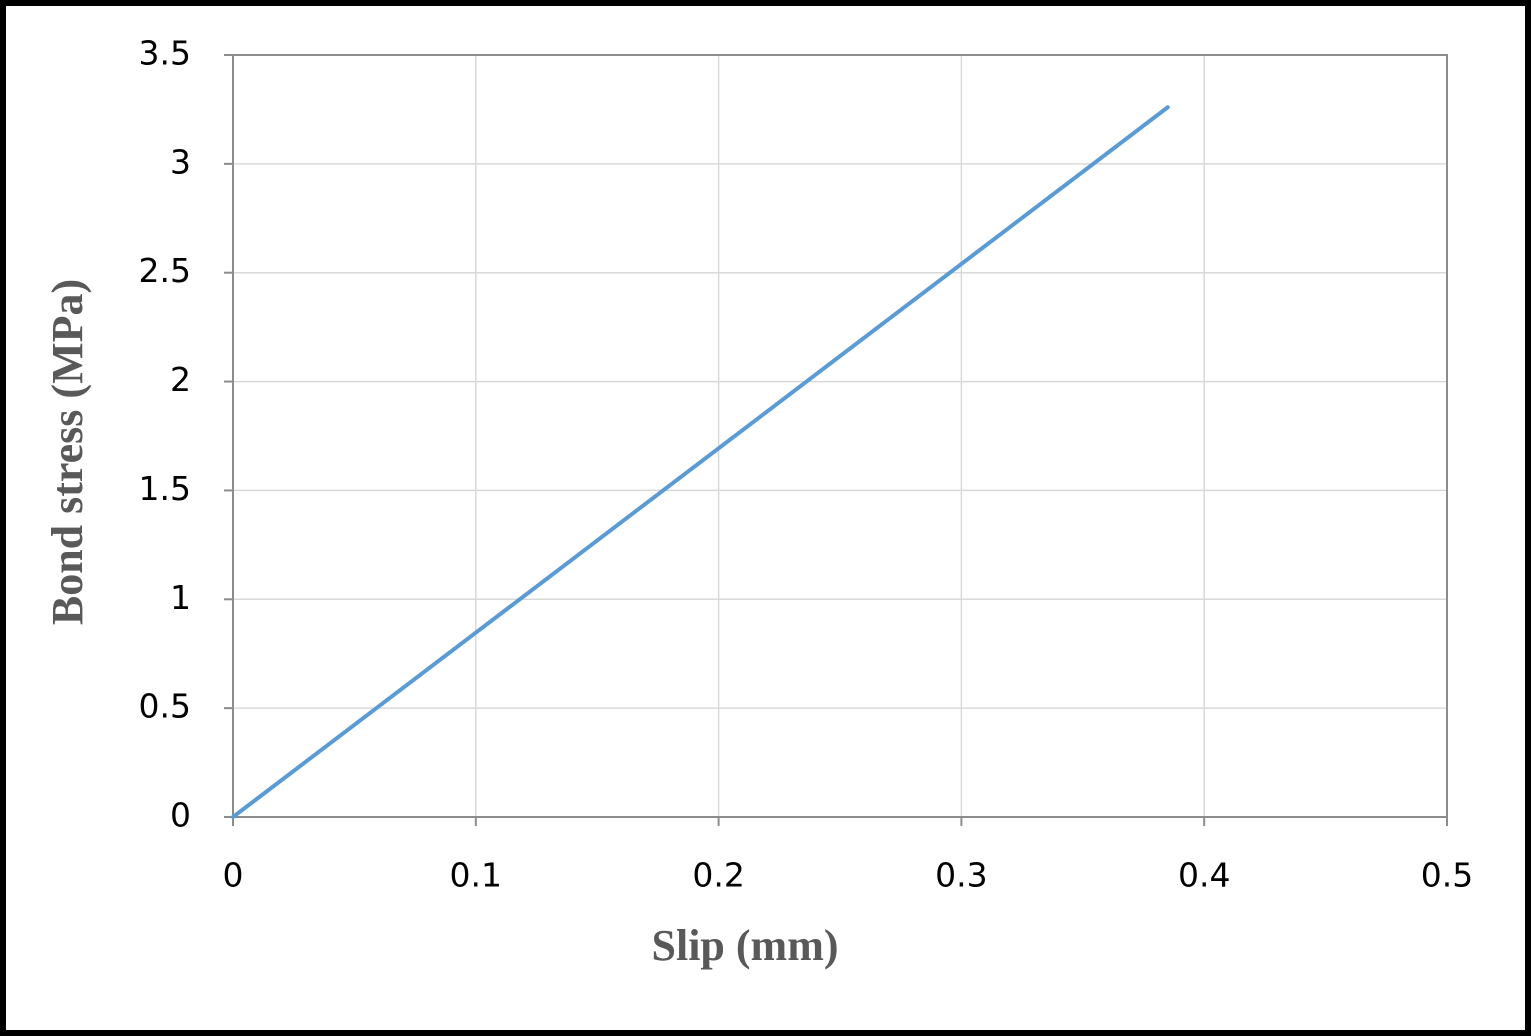 The width and height of the screenshot is (1531, 1036). I want to click on y-tick-label: 0, so click(180, 815).